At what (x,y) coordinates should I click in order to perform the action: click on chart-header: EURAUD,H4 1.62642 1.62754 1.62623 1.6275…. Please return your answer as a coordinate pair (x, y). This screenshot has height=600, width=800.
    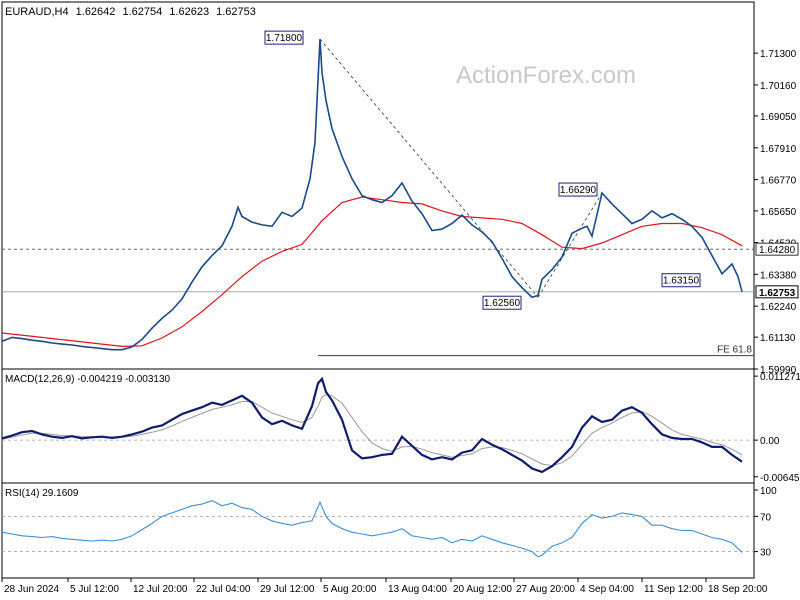
    Looking at the image, I should click on (130, 12).